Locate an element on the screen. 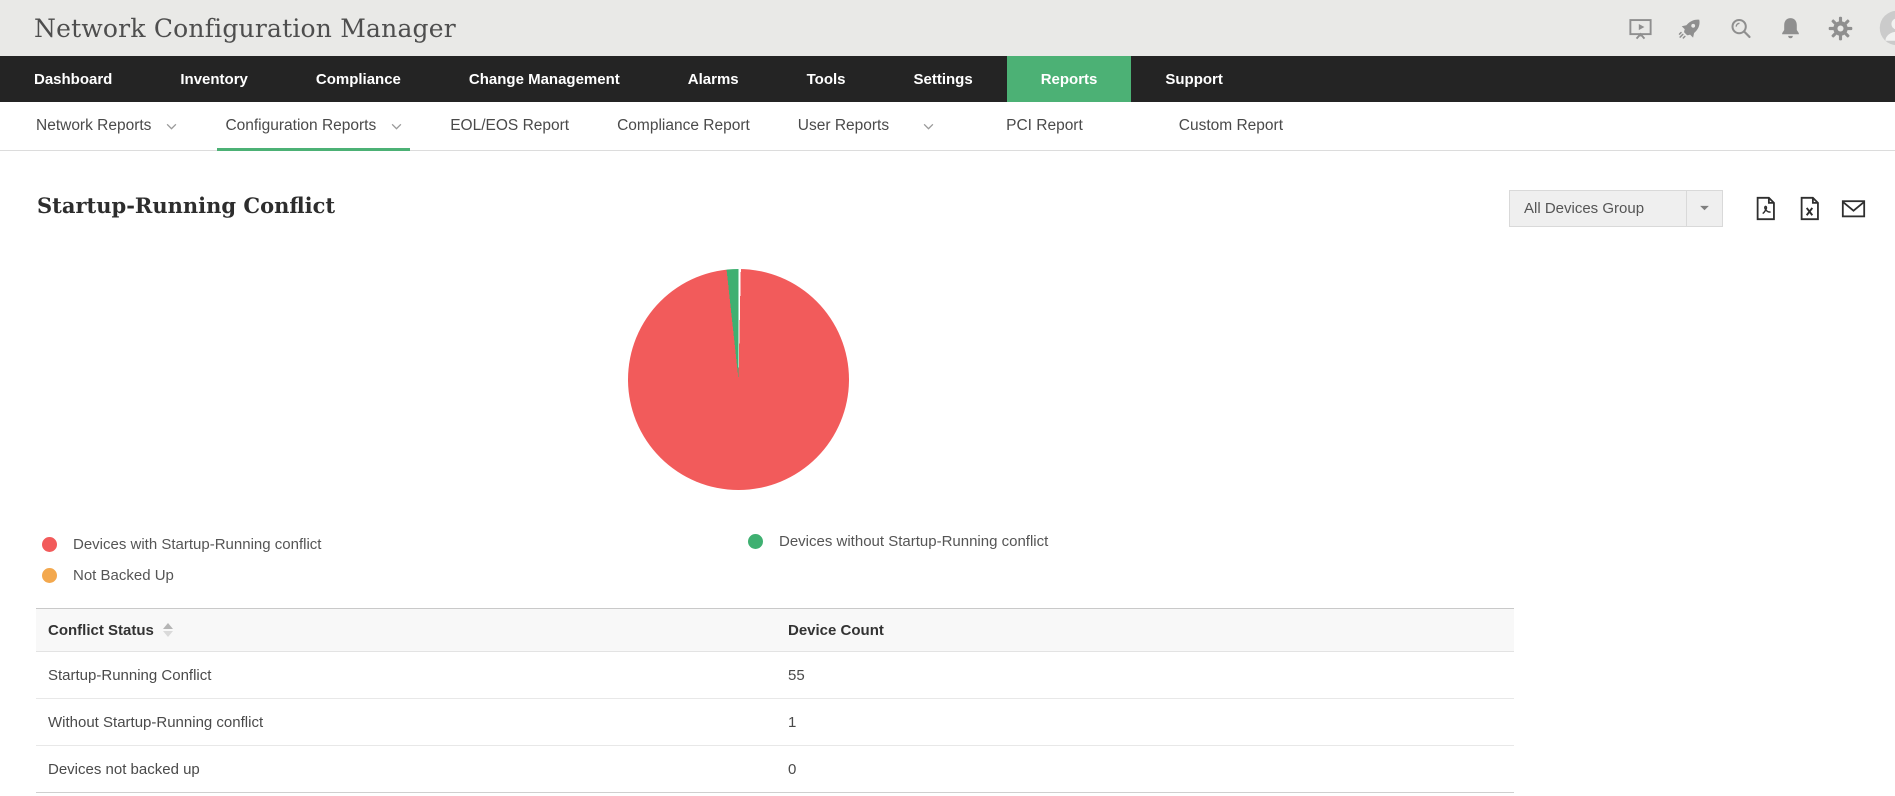 The width and height of the screenshot is (1895, 796). nav-item-change-management: Change Management is located at coordinates (544, 79).